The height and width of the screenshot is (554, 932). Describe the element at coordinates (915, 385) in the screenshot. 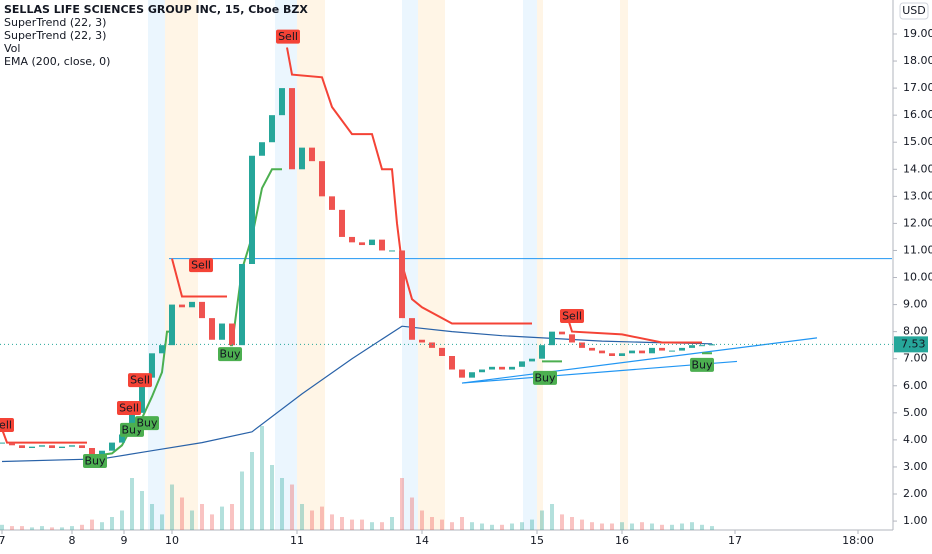

I see `y-tick-label: 6.00` at that location.